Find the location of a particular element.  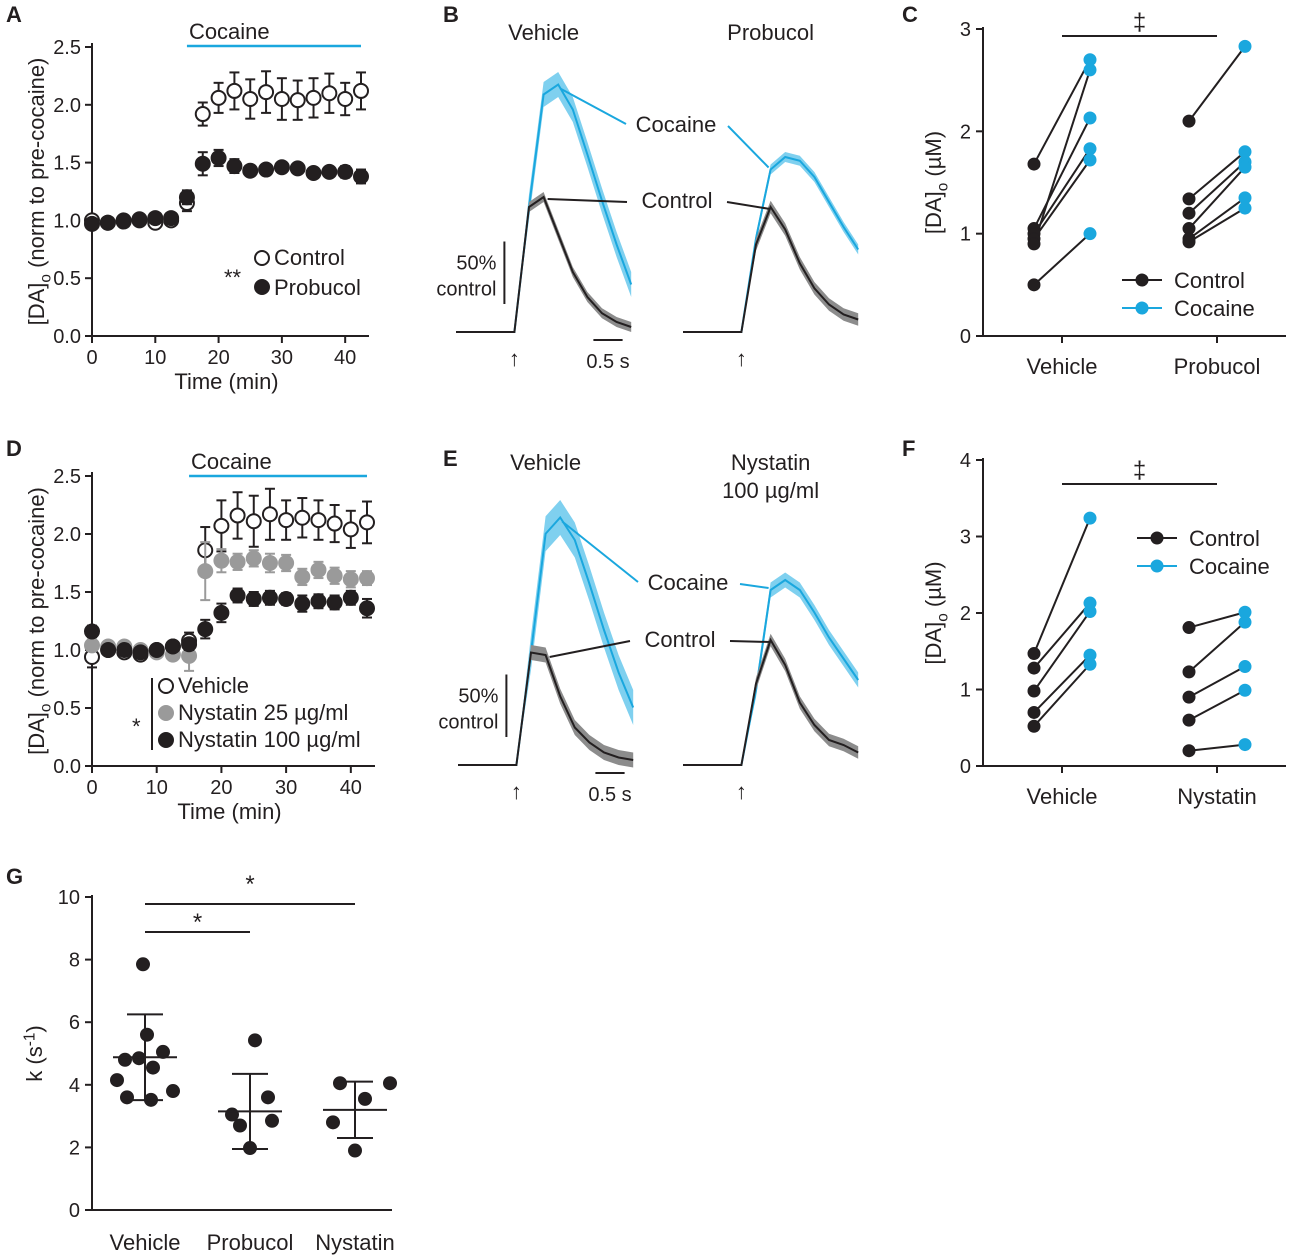

cocaine-sem-band is located at coordinates (546, 632).